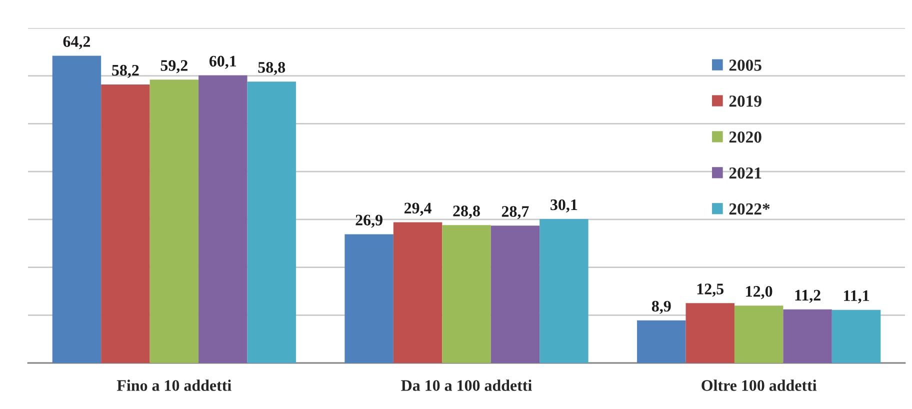  I want to click on x-tick-label: Da 10 a 100 addetti, so click(466, 385).